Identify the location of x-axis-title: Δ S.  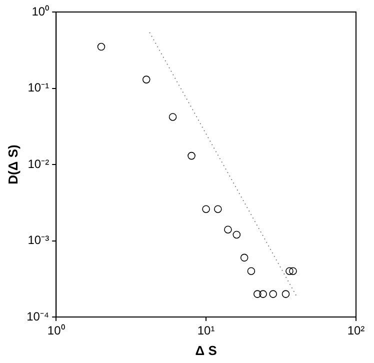
(206, 350).